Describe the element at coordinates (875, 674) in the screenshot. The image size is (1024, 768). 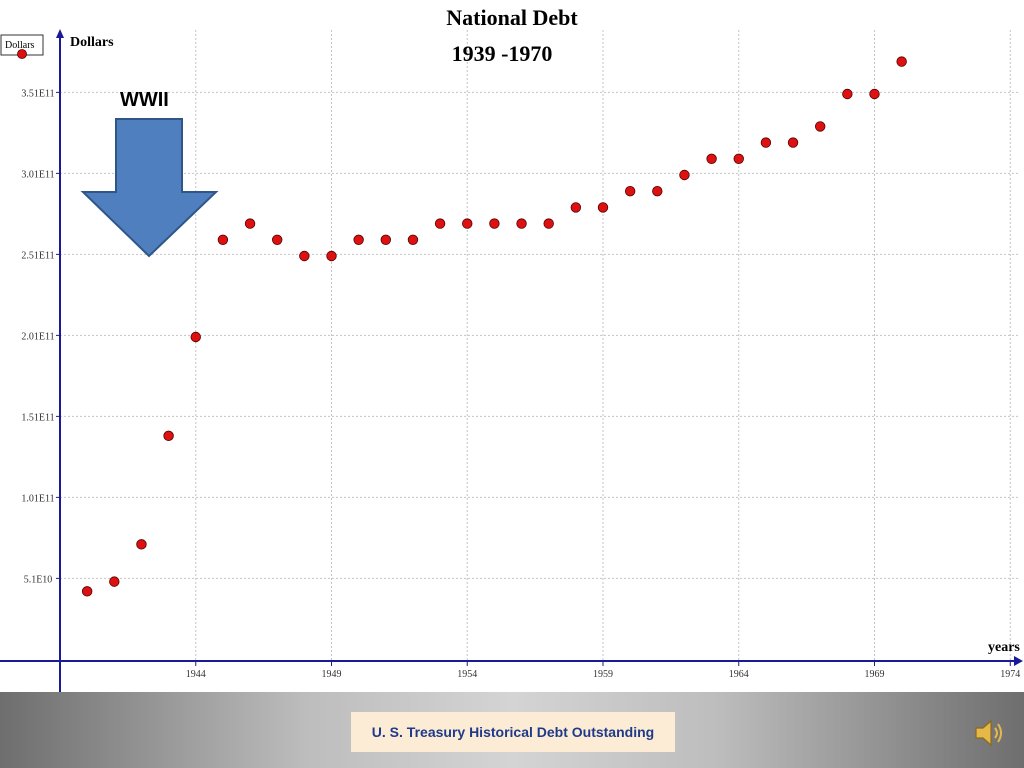
I see `x-tick-label: 1969` at that location.